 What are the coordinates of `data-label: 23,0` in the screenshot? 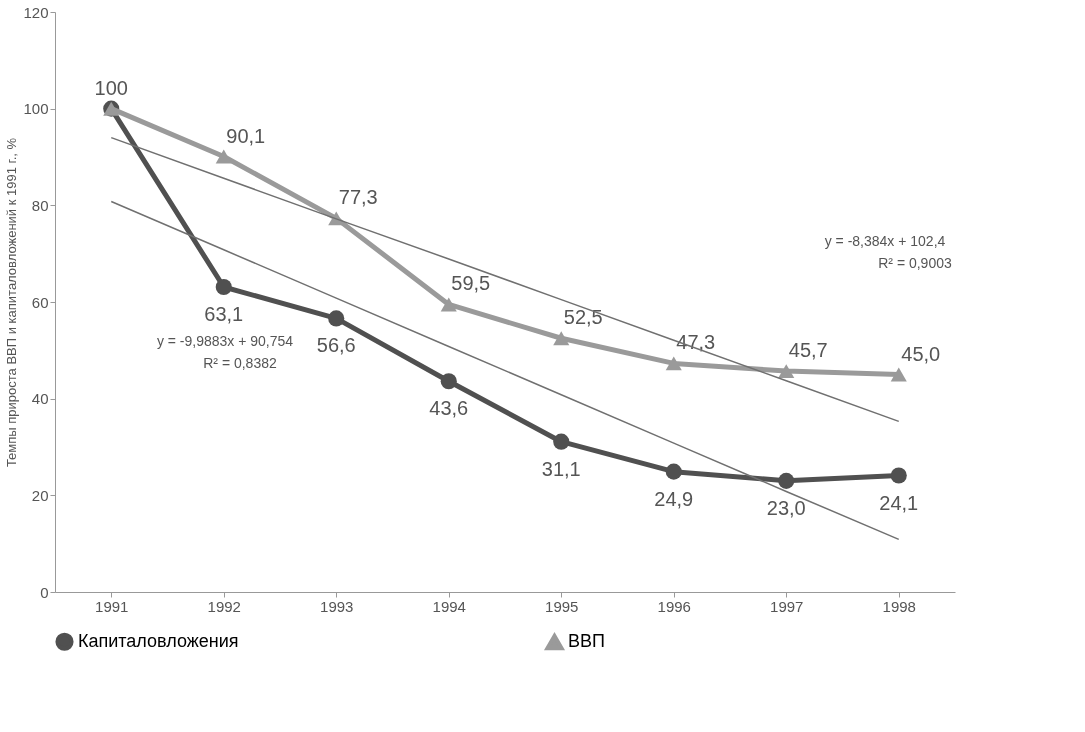 It's located at (786, 507).